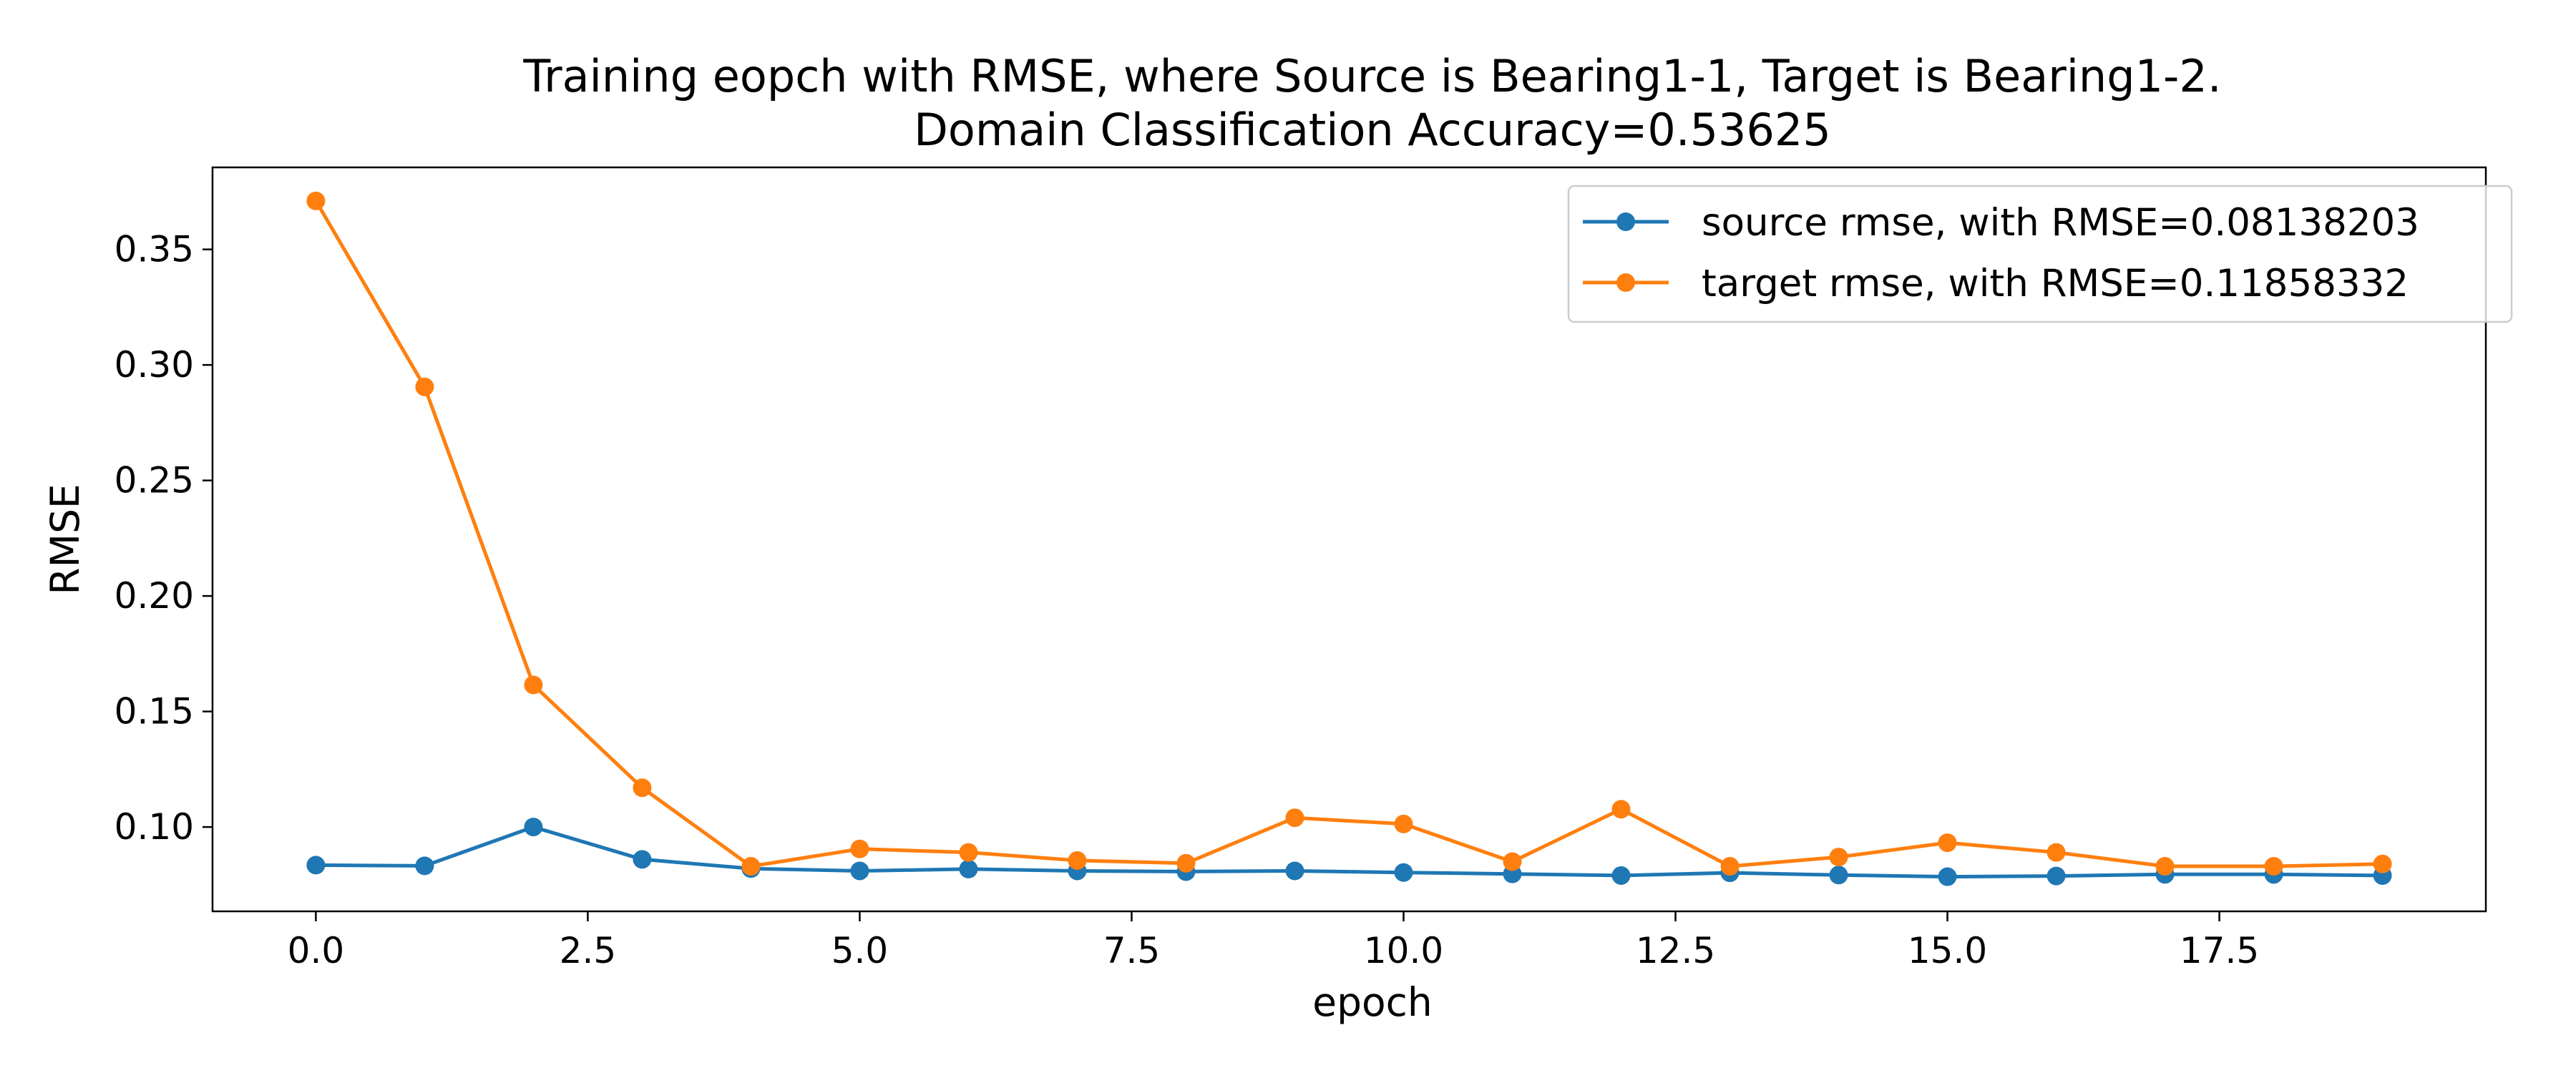  Describe the element at coordinates (154, 712) in the screenshot. I see `y-tick-label: 0.15` at that location.